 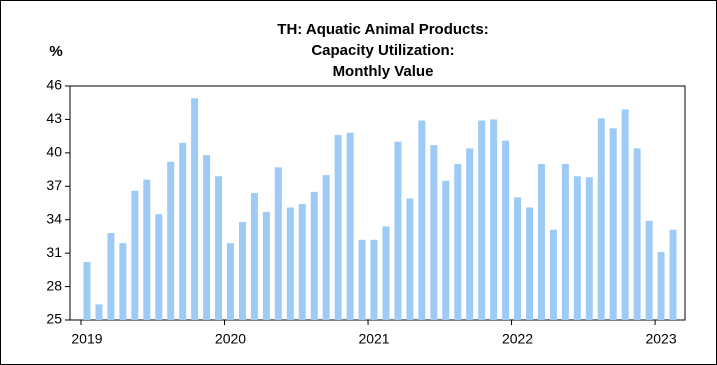 I want to click on y-tick-label: 46, so click(x=54, y=85).